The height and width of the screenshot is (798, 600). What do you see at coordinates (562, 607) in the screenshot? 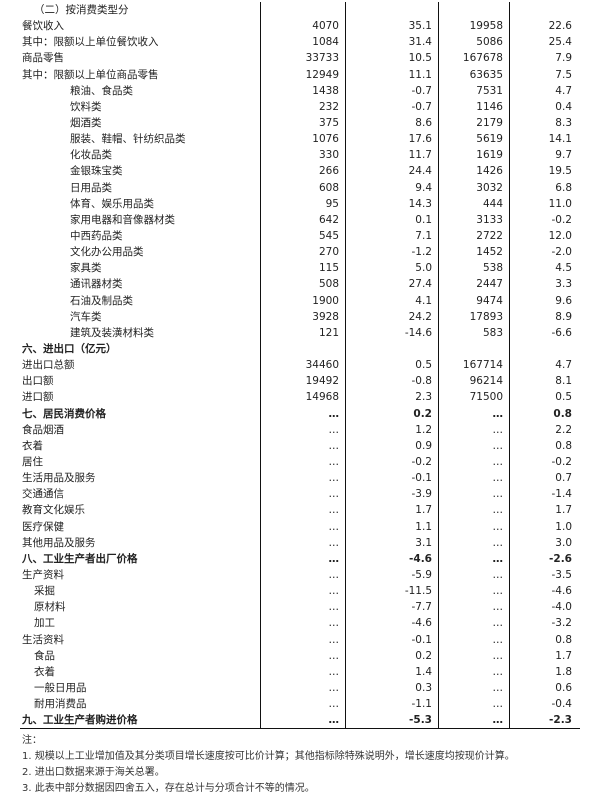
I see `cumulative-growth-cell: -4.0` at bounding box center [562, 607].